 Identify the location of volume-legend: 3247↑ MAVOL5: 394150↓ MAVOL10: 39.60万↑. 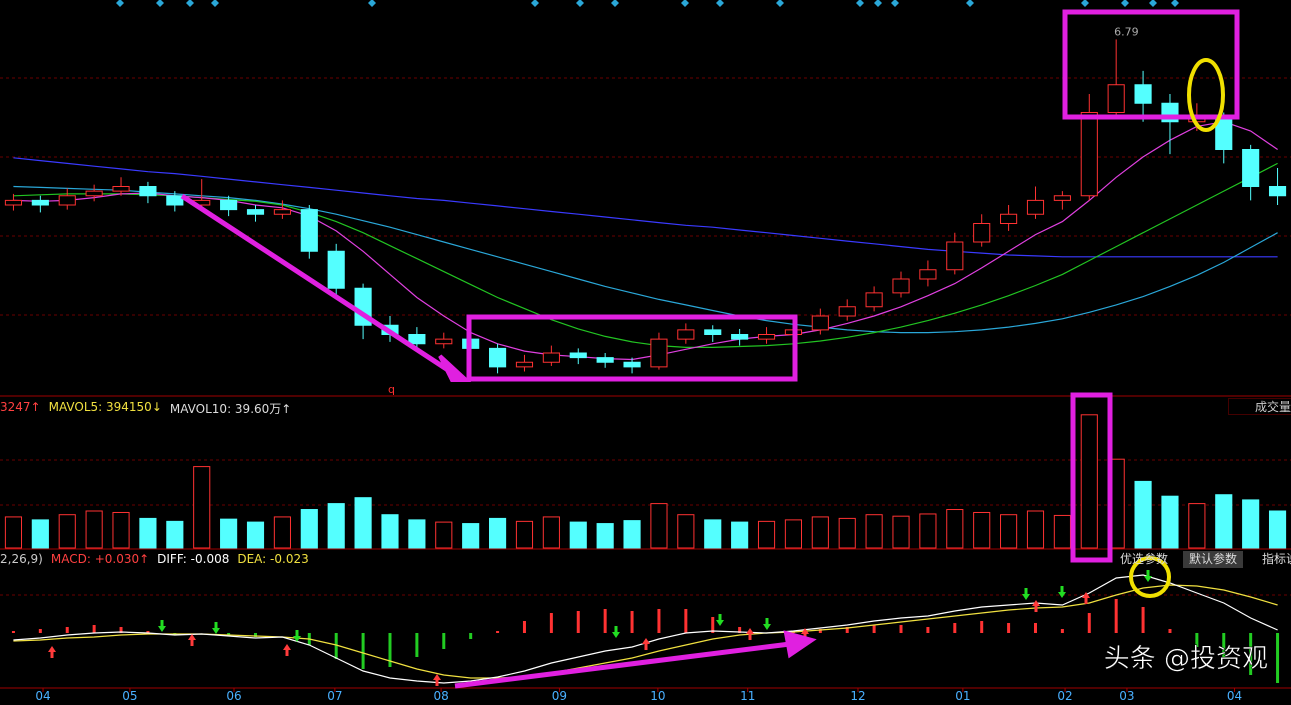
(145, 408).